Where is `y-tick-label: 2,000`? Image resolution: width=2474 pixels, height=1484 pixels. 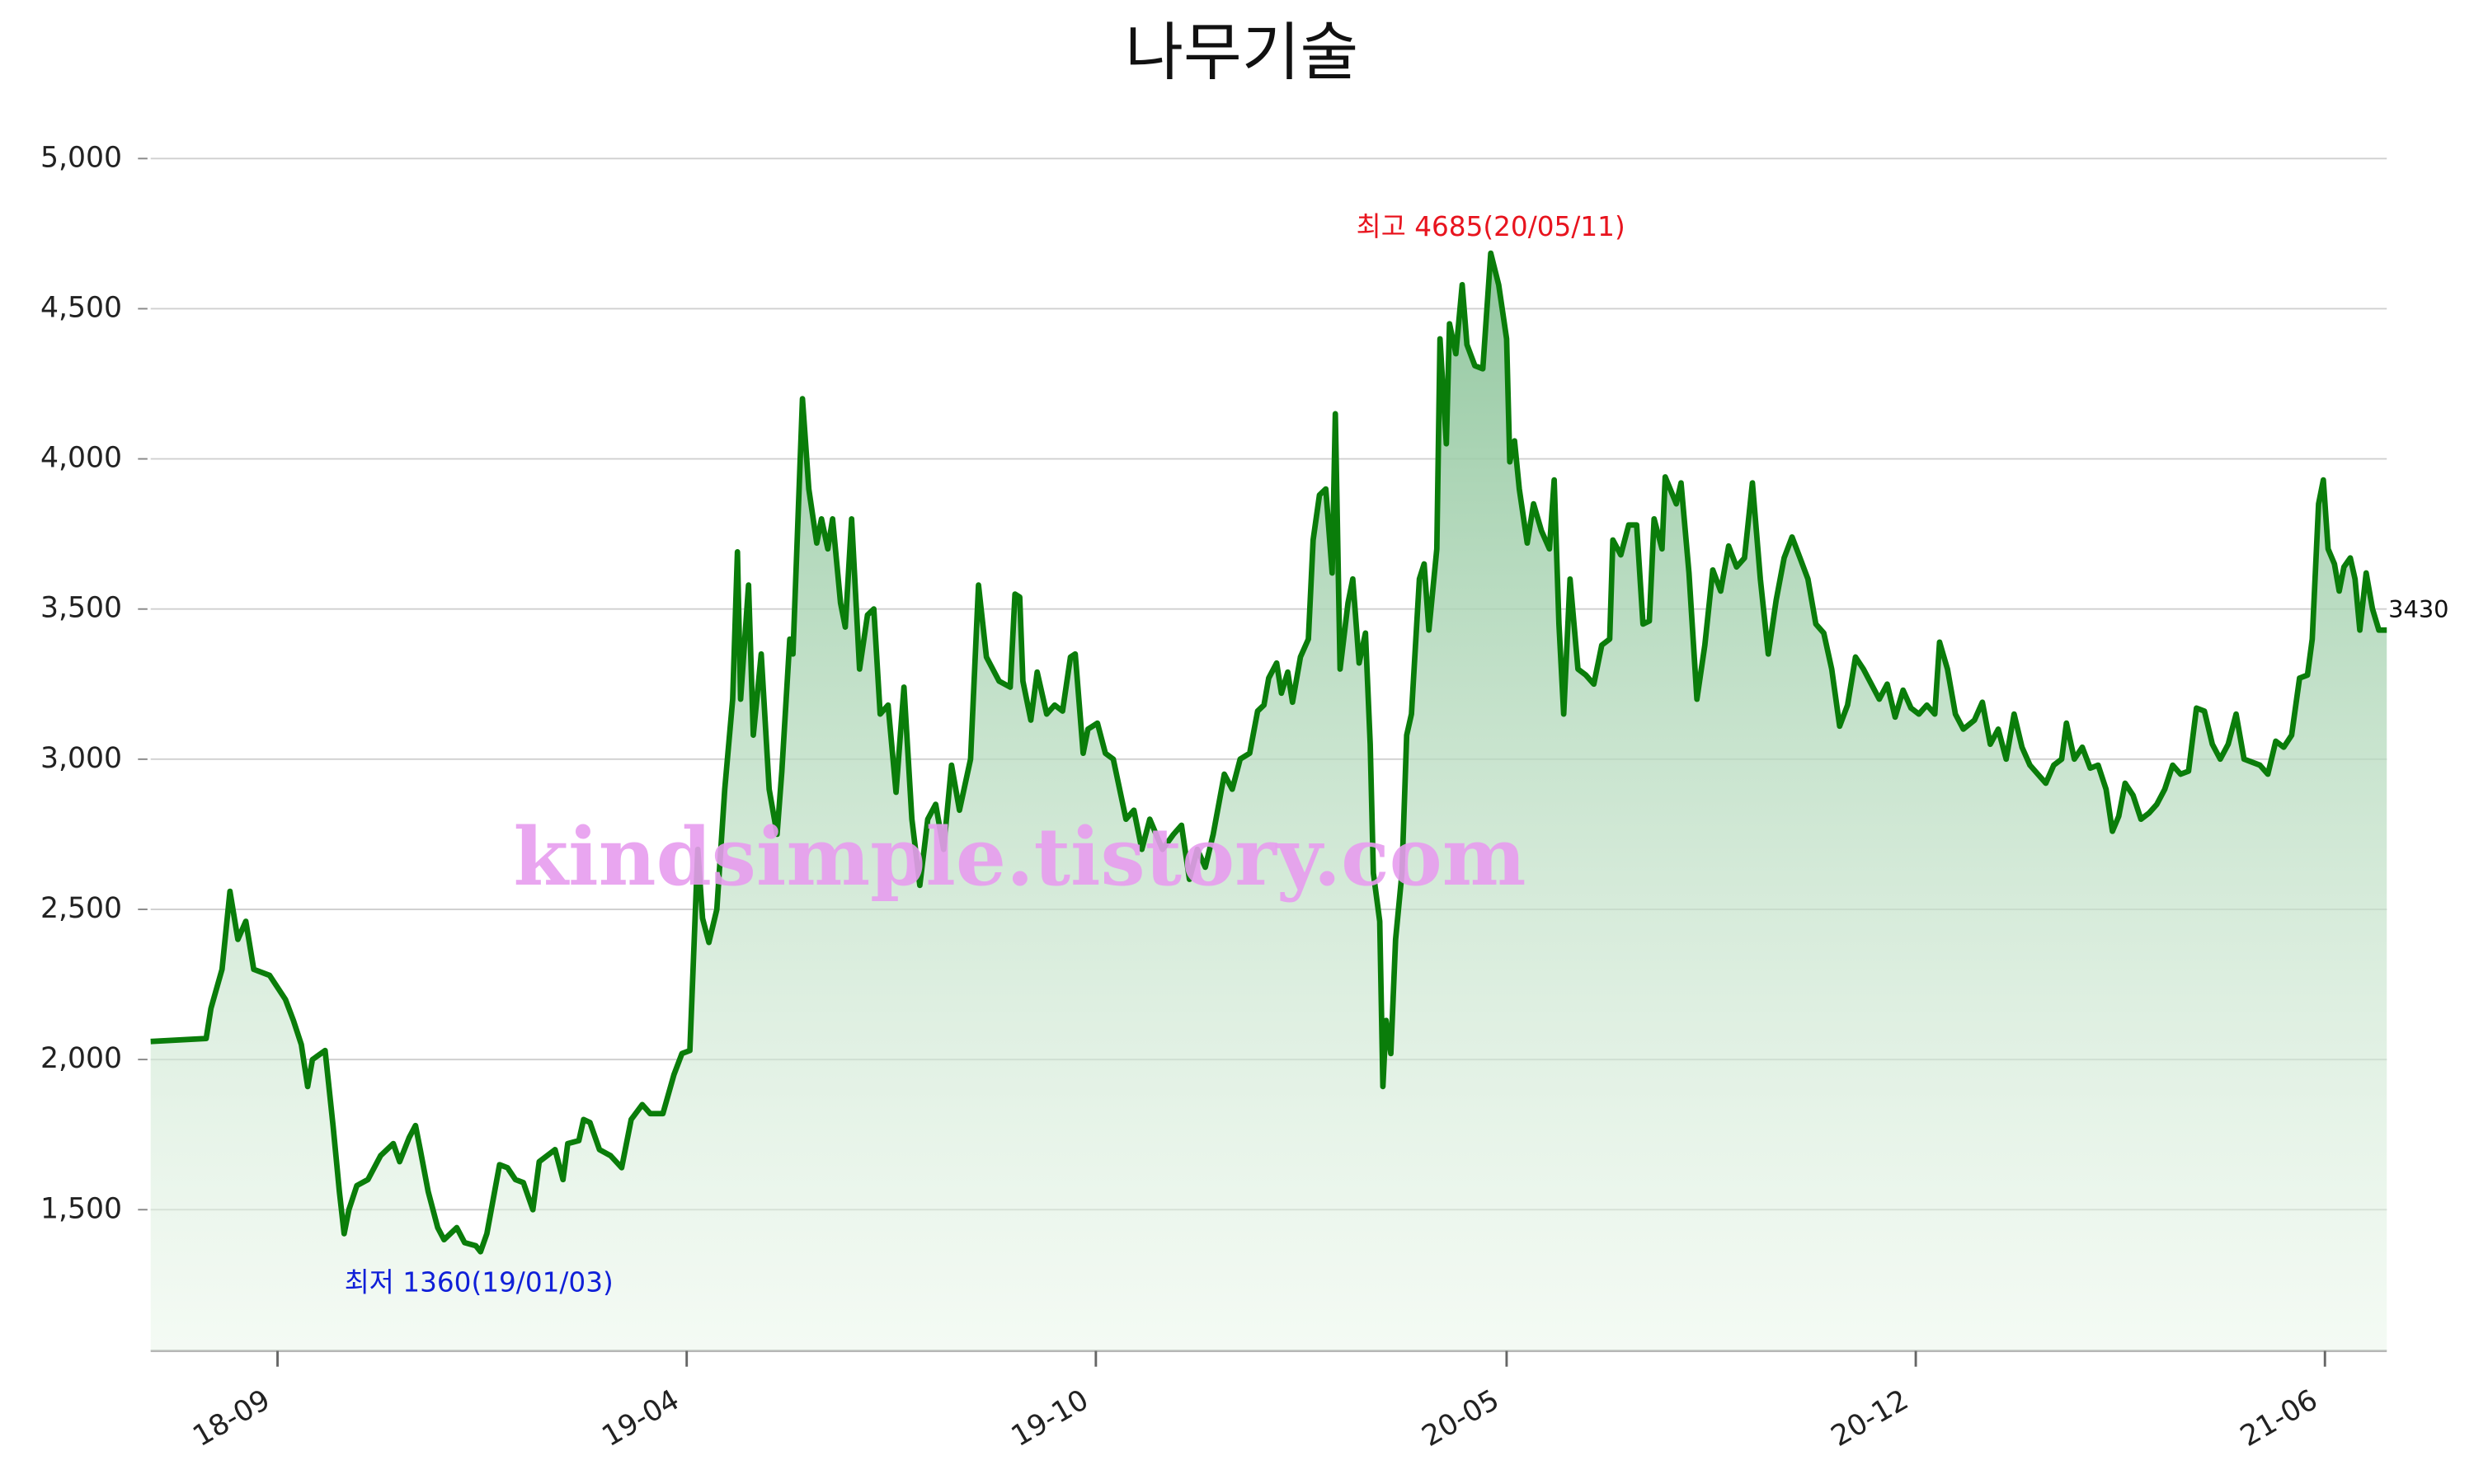
y-tick-label: 2,000 is located at coordinates (81, 1058).